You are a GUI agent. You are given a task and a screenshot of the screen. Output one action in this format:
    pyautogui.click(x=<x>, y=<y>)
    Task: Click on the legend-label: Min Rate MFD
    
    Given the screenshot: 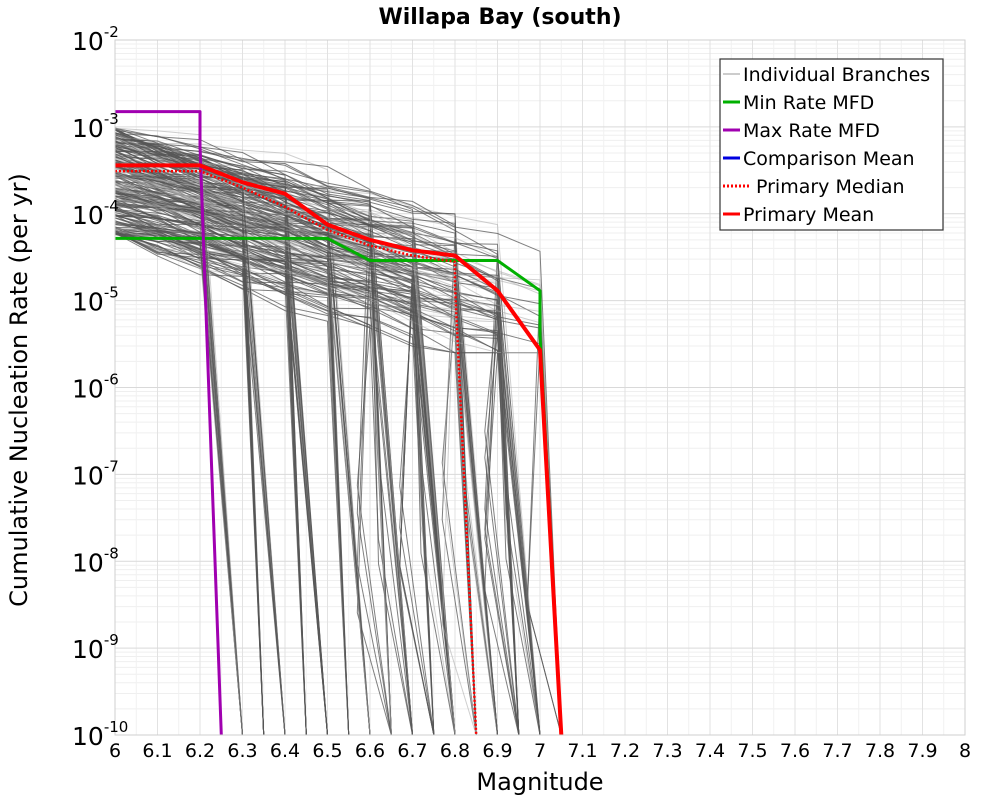 What is the action you would take?
    pyautogui.click(x=808, y=103)
    